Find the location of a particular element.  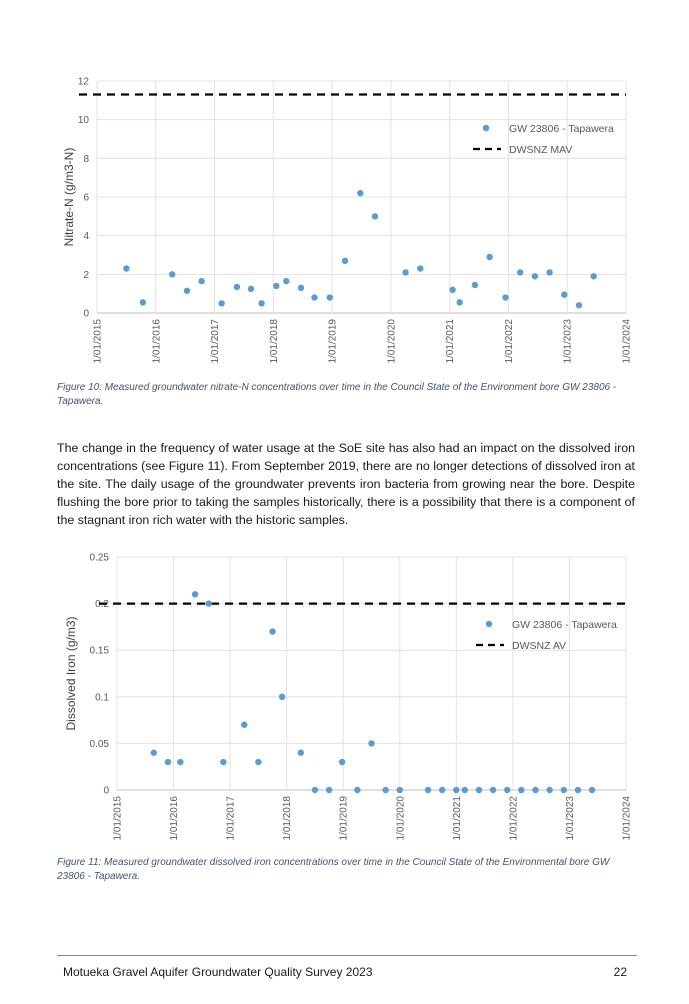

y-tick-label: 10 is located at coordinates (84, 120).